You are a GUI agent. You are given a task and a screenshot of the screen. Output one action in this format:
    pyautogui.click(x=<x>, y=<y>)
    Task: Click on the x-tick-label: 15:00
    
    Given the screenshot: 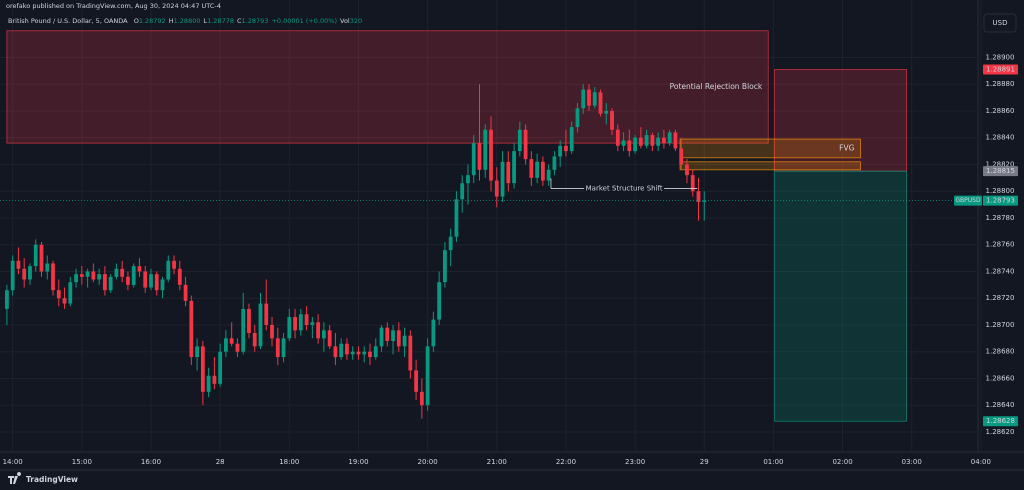 What is the action you would take?
    pyautogui.click(x=82, y=462)
    